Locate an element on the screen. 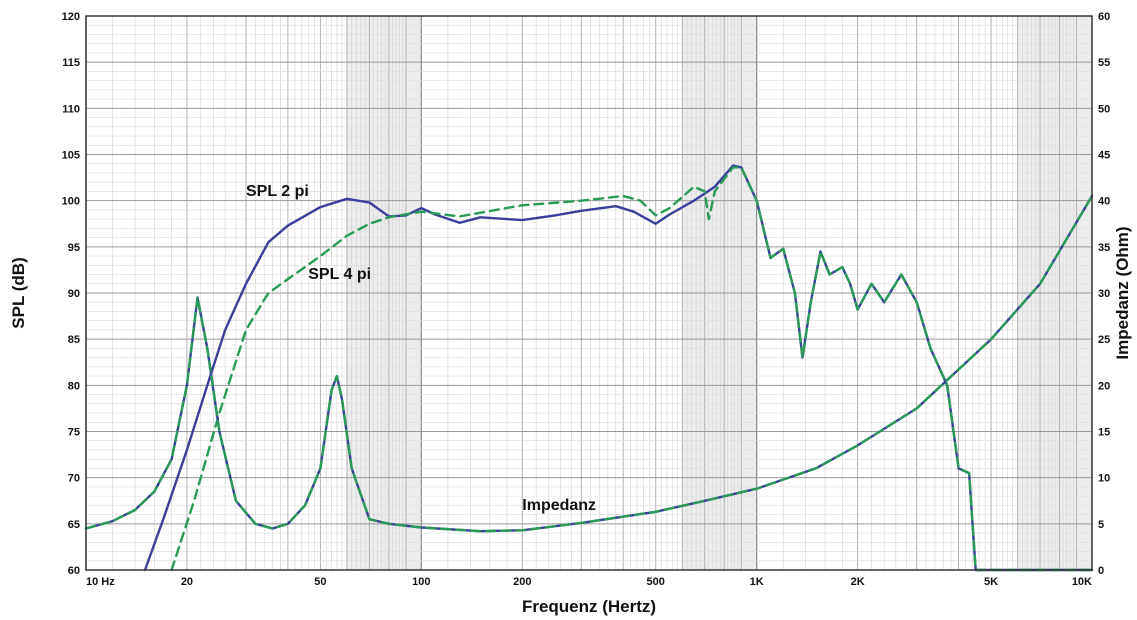  y-tick-label: 75 is located at coordinates (74, 433).